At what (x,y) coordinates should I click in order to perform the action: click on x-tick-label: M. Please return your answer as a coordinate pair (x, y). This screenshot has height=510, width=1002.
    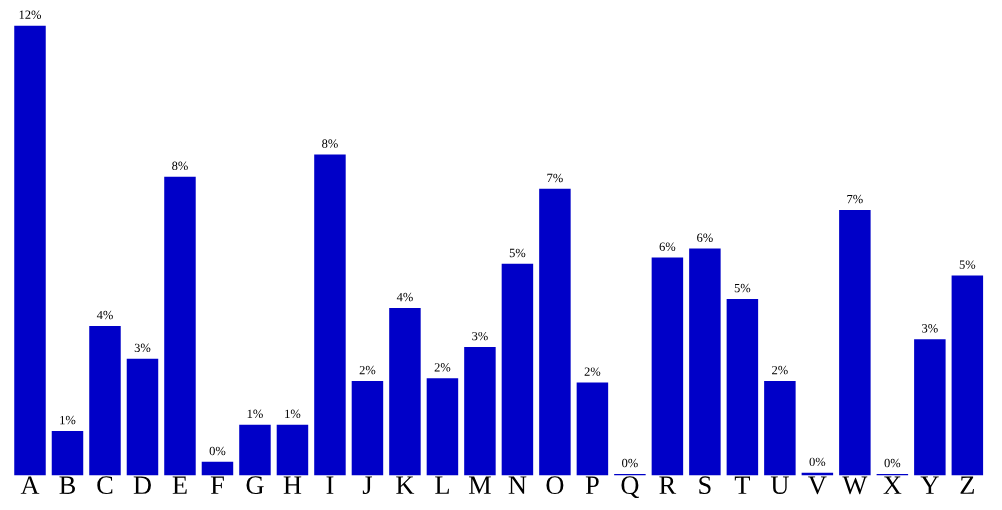
    Looking at the image, I should click on (479, 485).